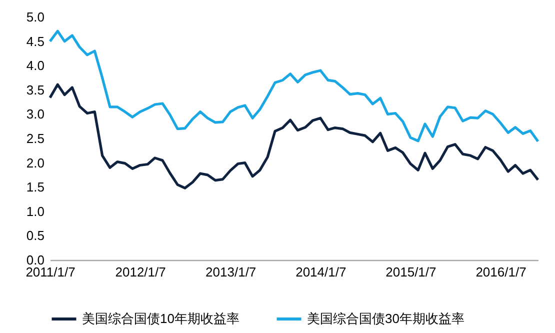  What do you see at coordinates (35, 114) in the screenshot?
I see `y-tick-label: 3.0` at bounding box center [35, 114].